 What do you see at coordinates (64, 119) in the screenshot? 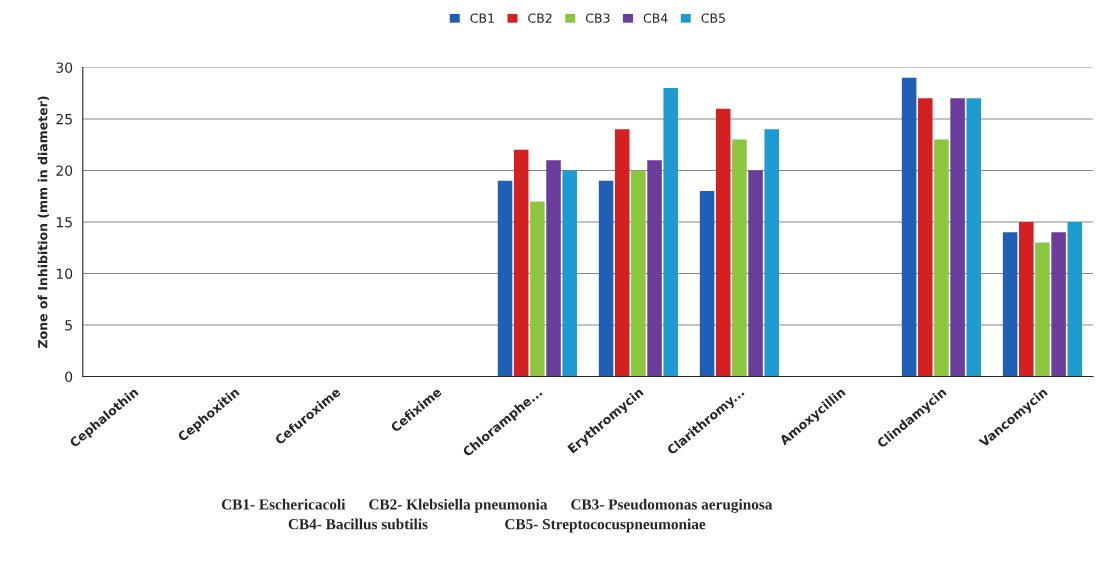
I see `y-tick-label: 25` at bounding box center [64, 119].